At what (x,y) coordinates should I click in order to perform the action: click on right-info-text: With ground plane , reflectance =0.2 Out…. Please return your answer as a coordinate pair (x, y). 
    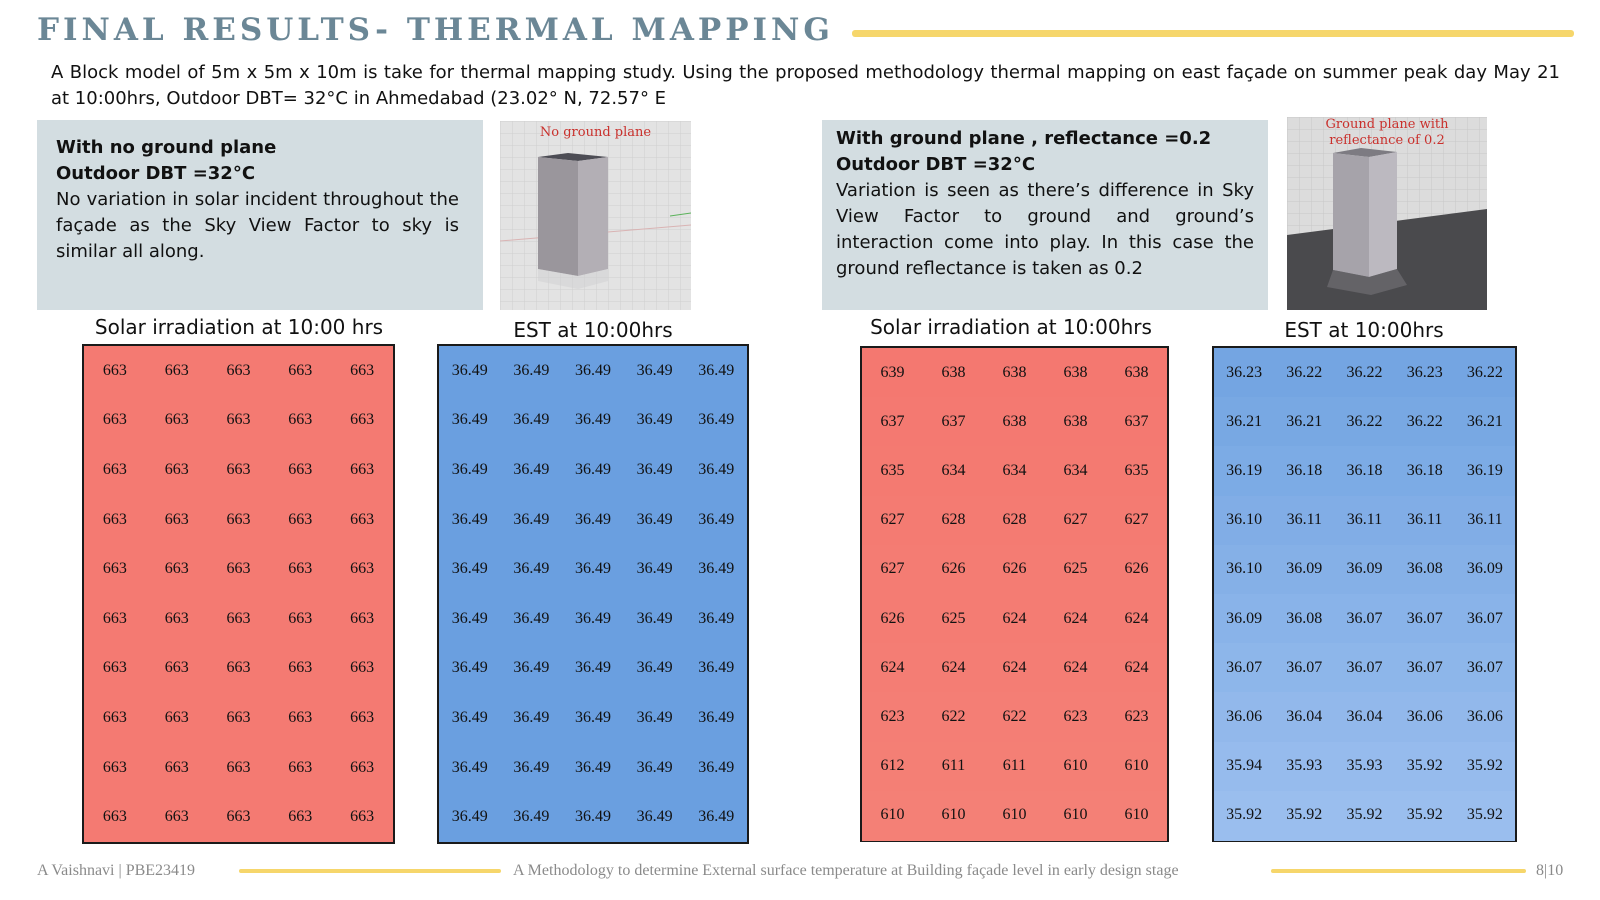
    Looking at the image, I should click on (1045, 204).